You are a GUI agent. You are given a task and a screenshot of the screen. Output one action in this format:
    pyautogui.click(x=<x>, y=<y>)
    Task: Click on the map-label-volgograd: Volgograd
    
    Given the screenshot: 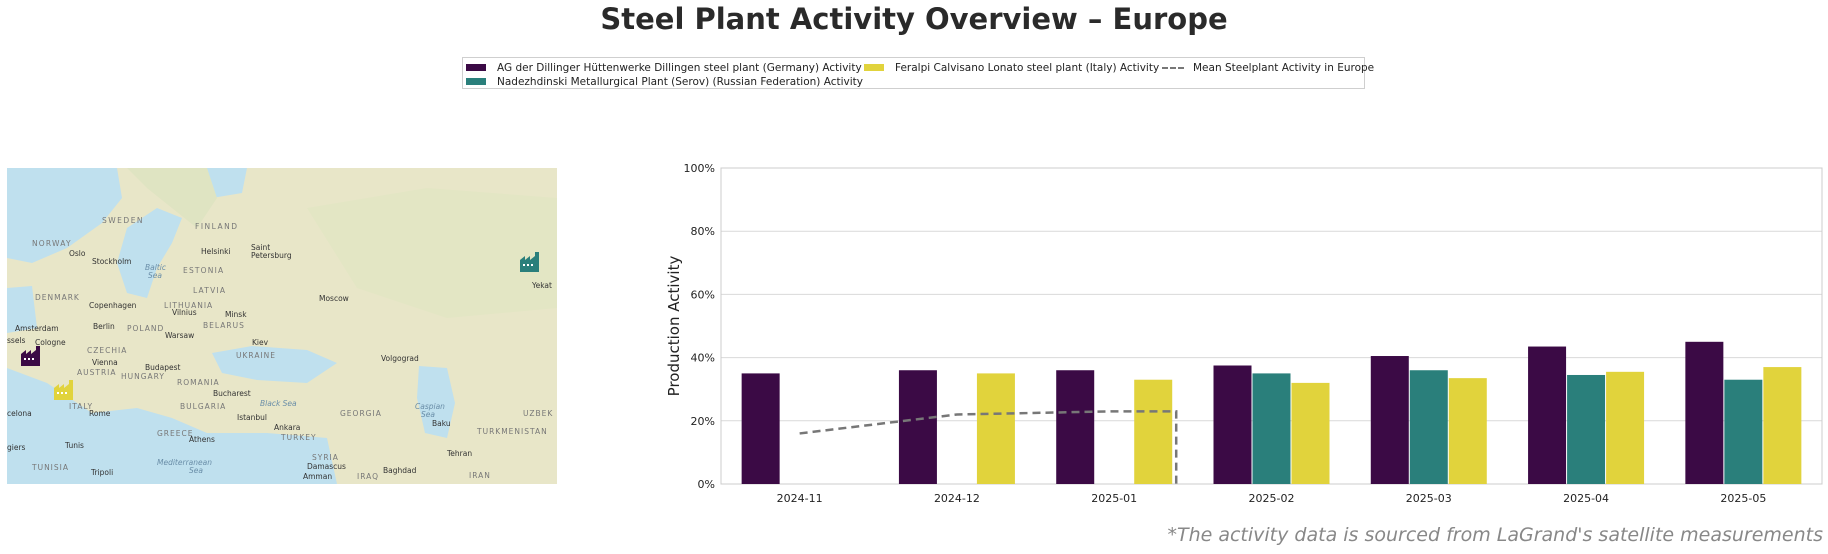 What is the action you would take?
    pyautogui.click(x=400, y=358)
    